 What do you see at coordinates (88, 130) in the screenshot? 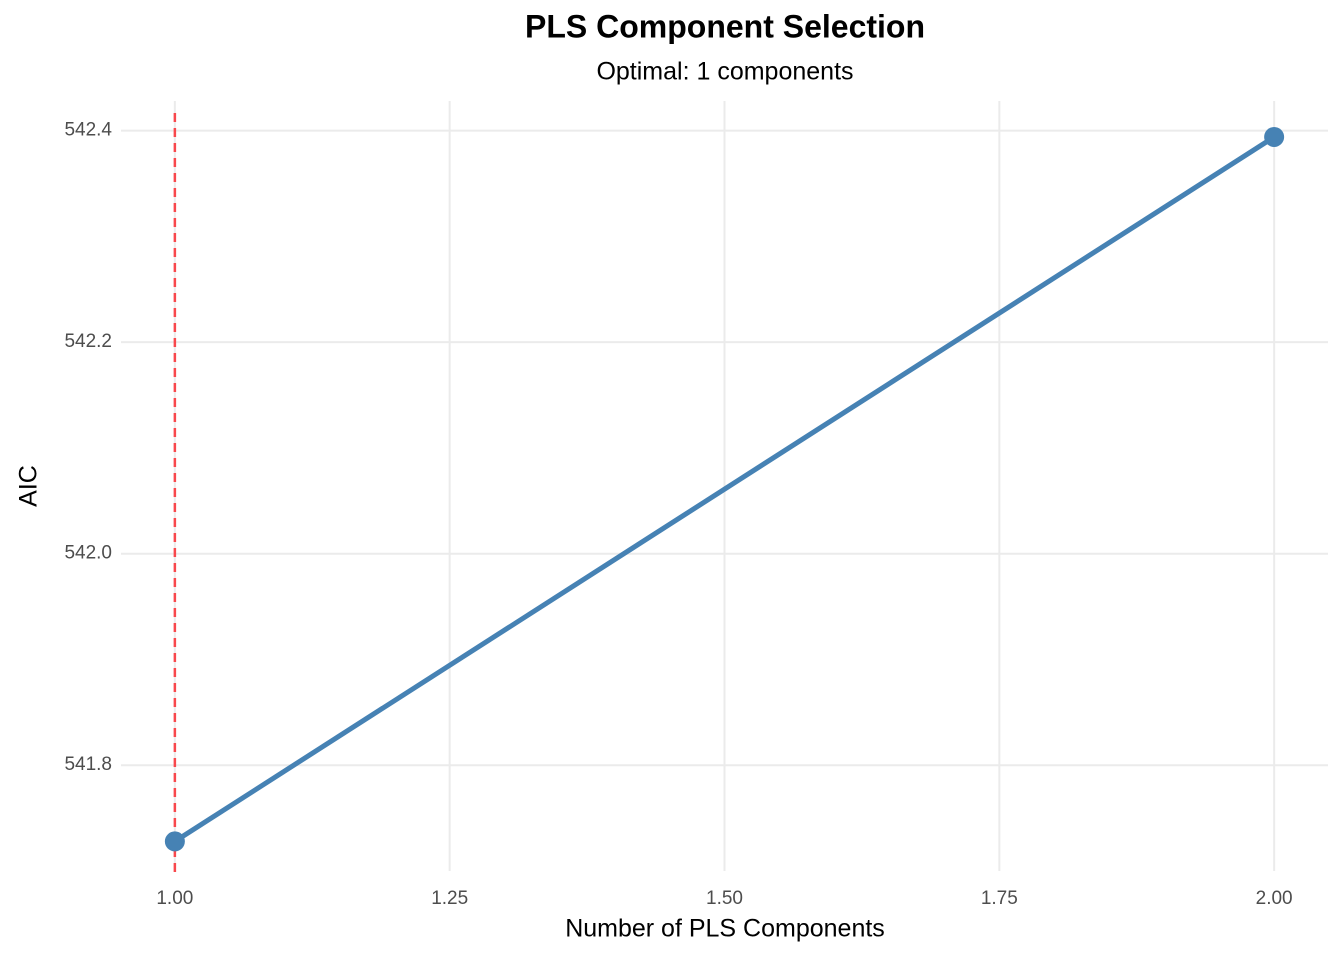
I see `y-tick-label: 542.4` at bounding box center [88, 130].